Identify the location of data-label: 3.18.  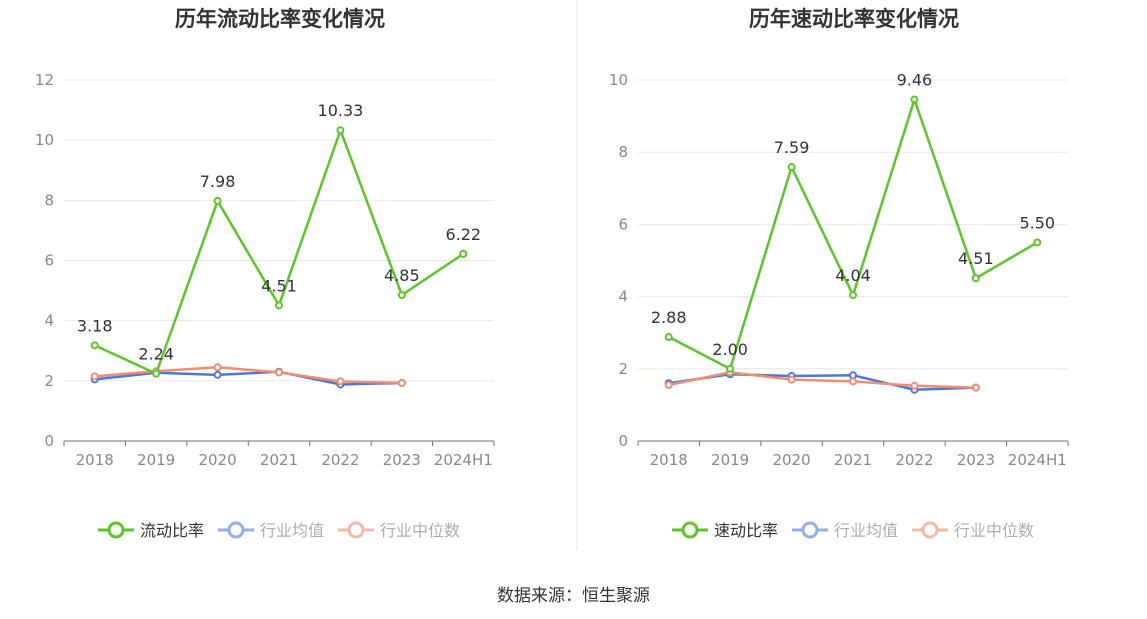
(95, 325).